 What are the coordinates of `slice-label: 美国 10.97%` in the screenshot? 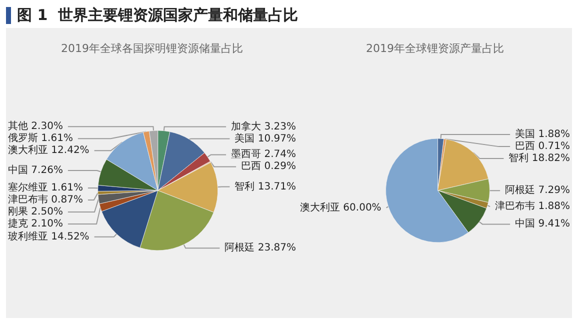 It's located at (265, 138).